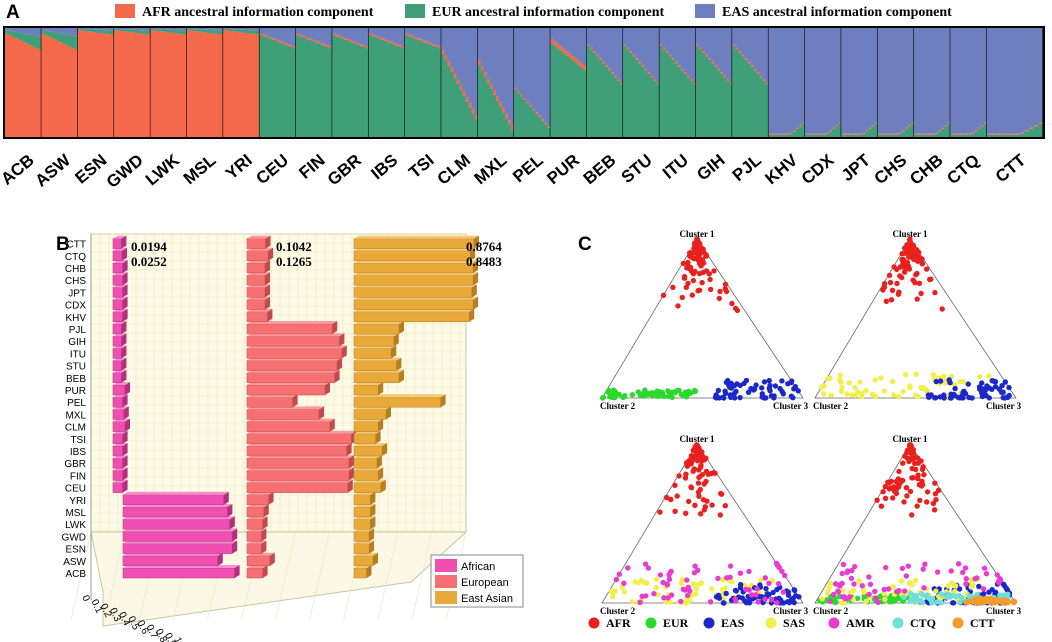 The image size is (1052, 642). I want to click on category-label-BEB: BEB, so click(76, 379).